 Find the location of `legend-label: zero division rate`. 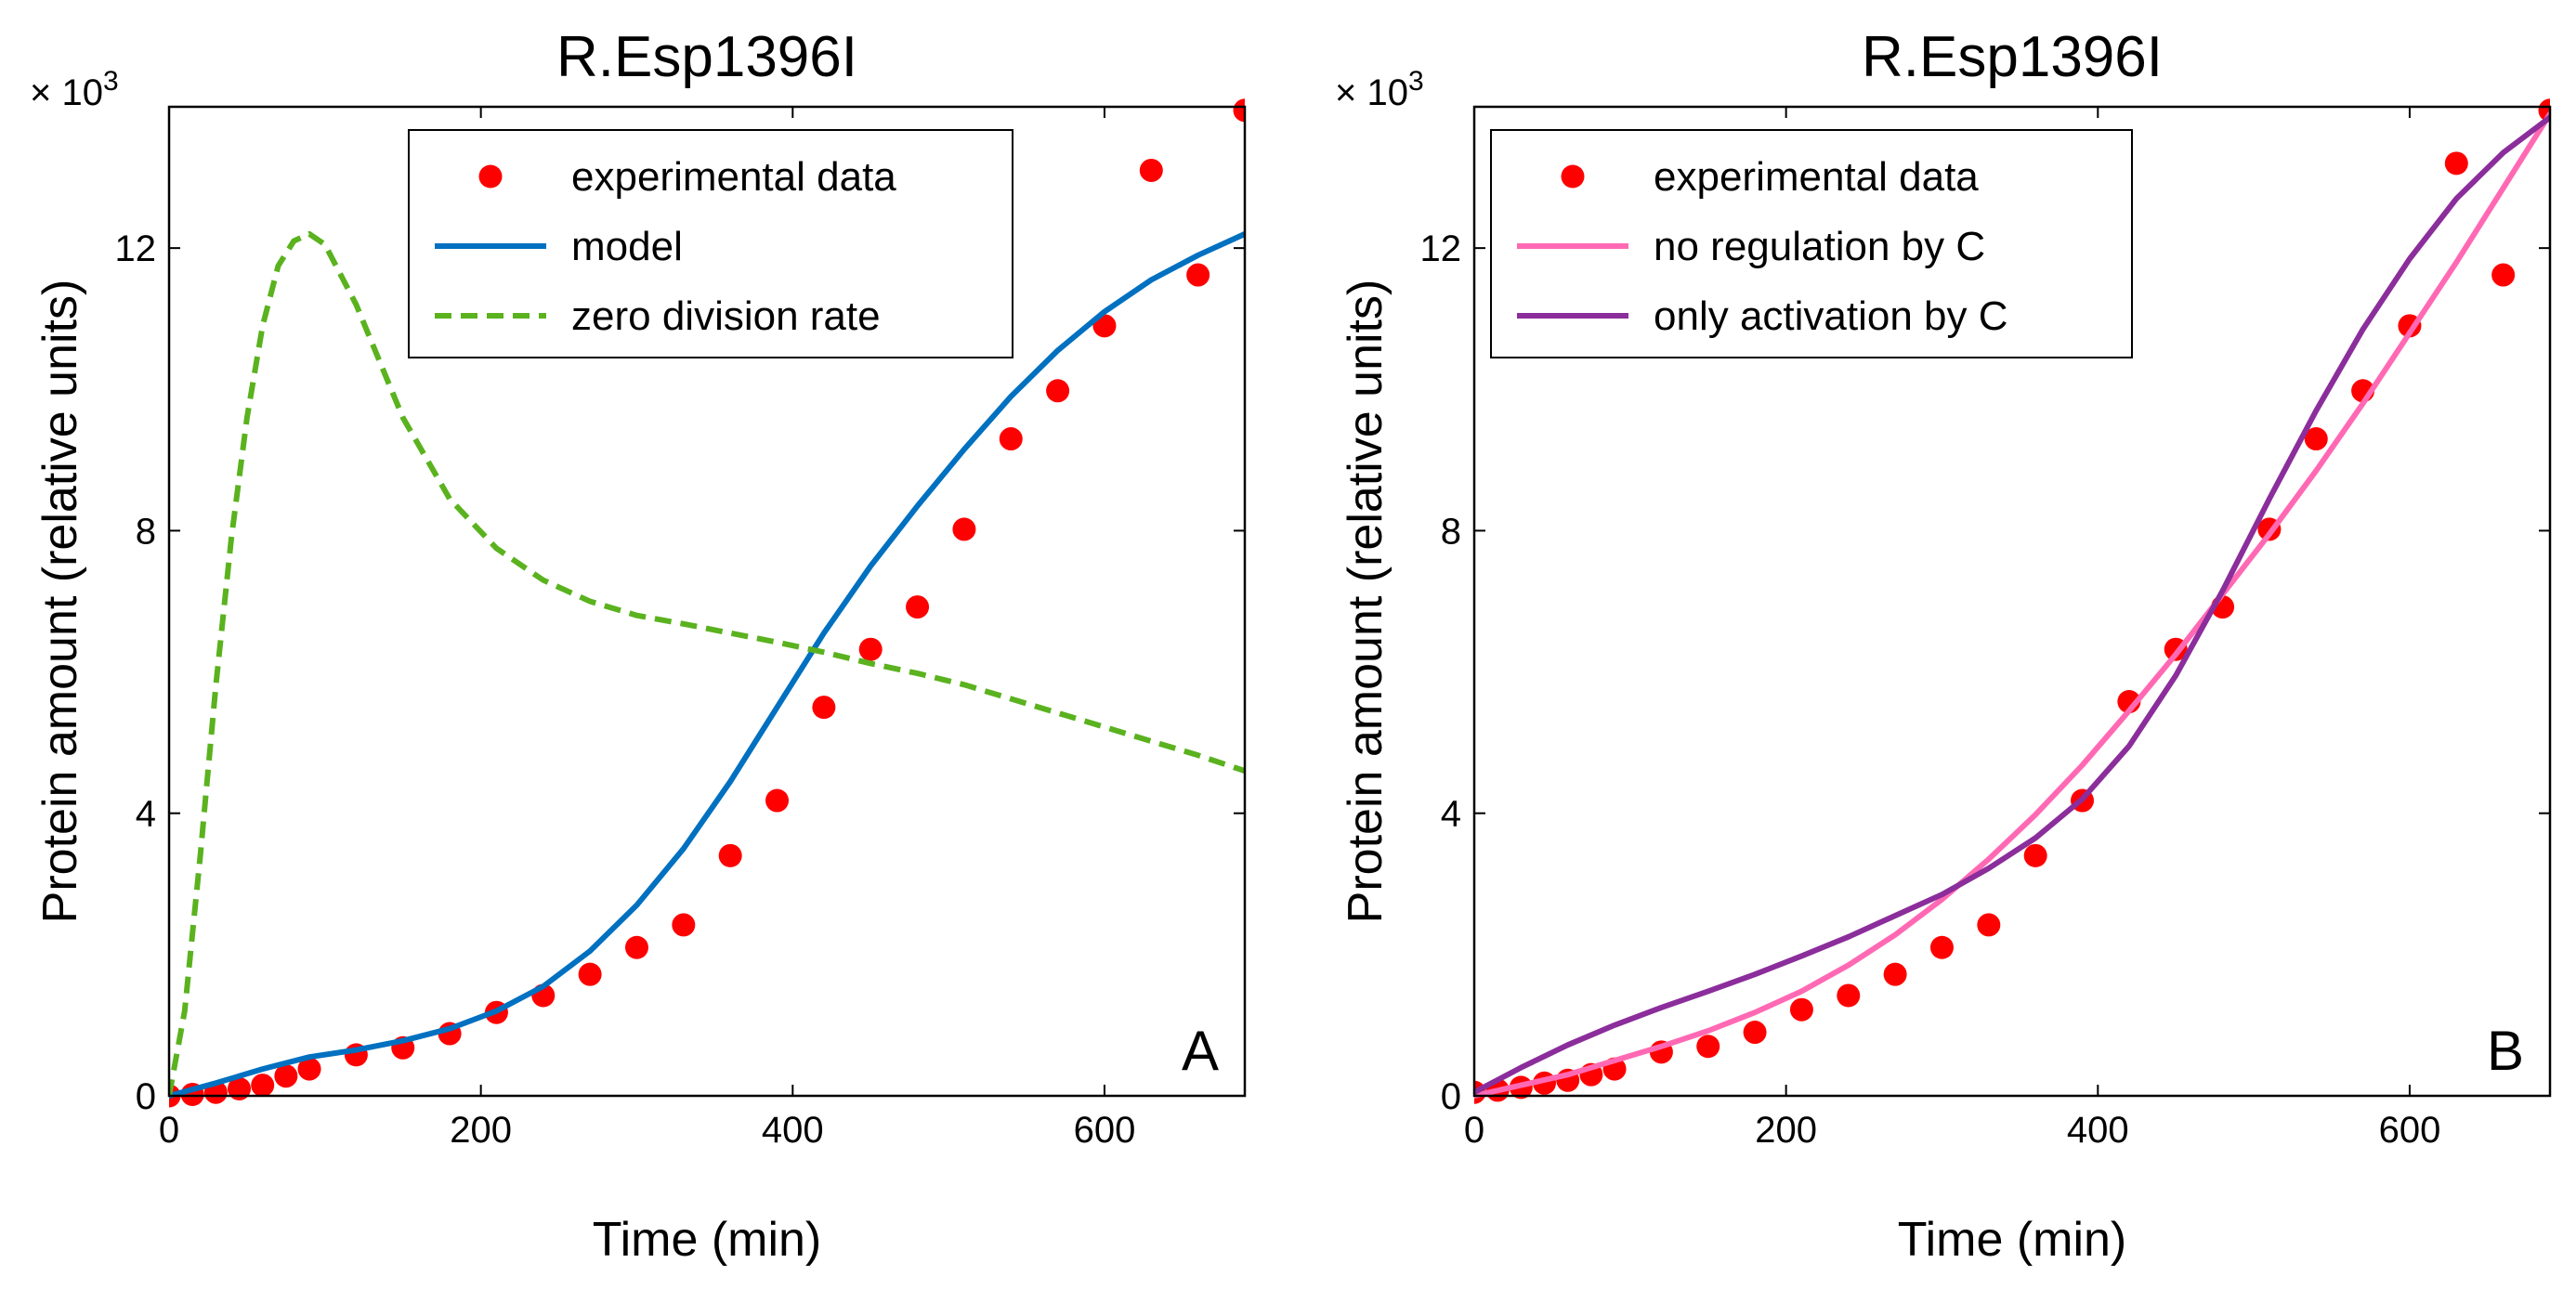

legend-label: zero division rate is located at coordinates (726, 316).